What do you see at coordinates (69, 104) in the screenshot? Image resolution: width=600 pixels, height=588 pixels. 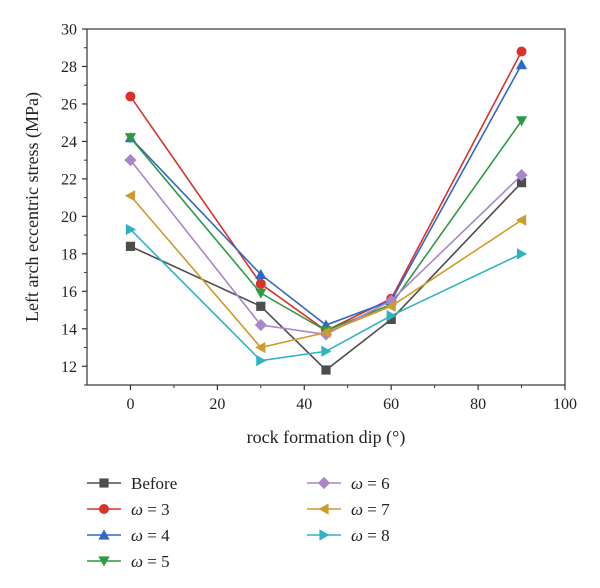 I see `y-tick-label: 26` at bounding box center [69, 104].